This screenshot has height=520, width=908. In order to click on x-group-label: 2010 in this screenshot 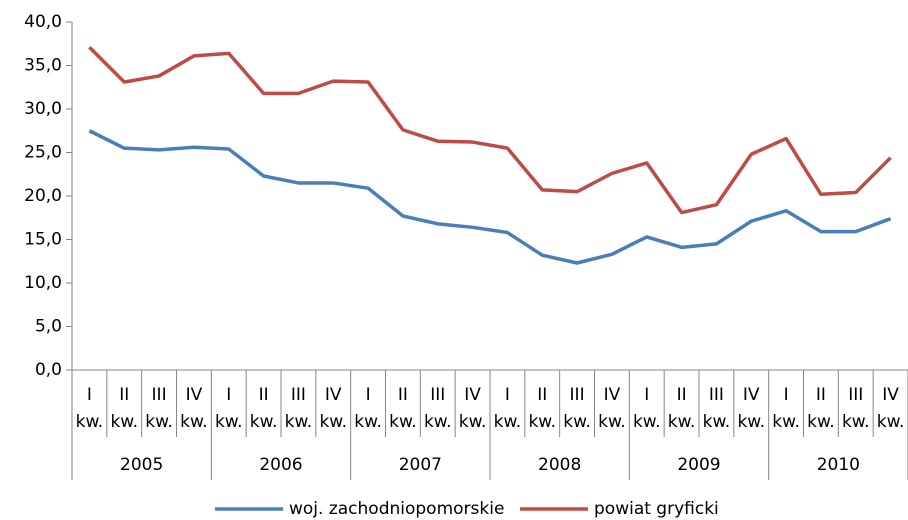, I will do `click(838, 465)`.